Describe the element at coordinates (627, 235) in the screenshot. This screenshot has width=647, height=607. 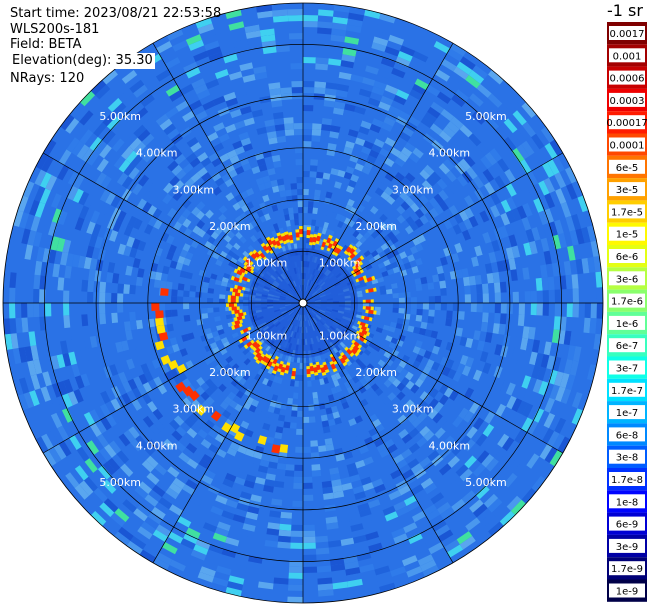
I see `colorbar-label: 1e-5` at that location.